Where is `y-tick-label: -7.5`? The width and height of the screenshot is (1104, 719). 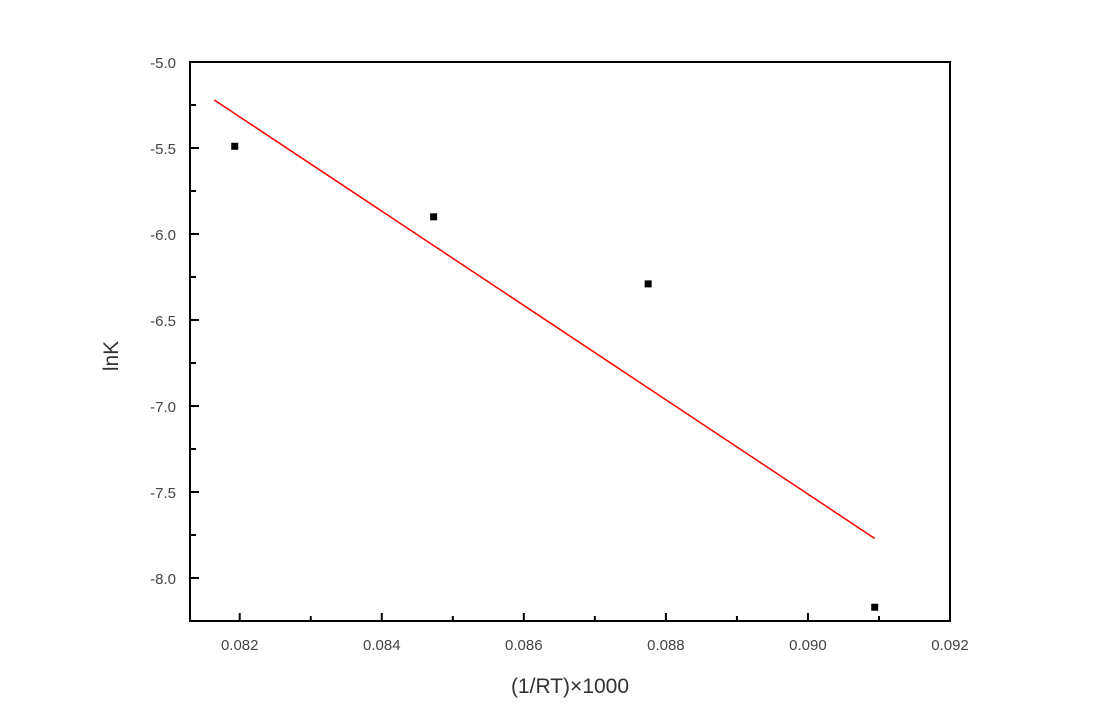 y-tick-label: -7.5 is located at coordinates (163, 493).